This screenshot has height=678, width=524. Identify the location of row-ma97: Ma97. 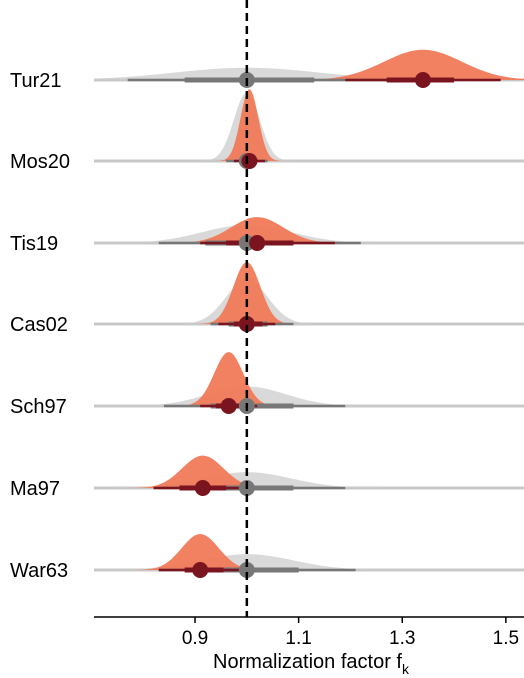
(267, 477).